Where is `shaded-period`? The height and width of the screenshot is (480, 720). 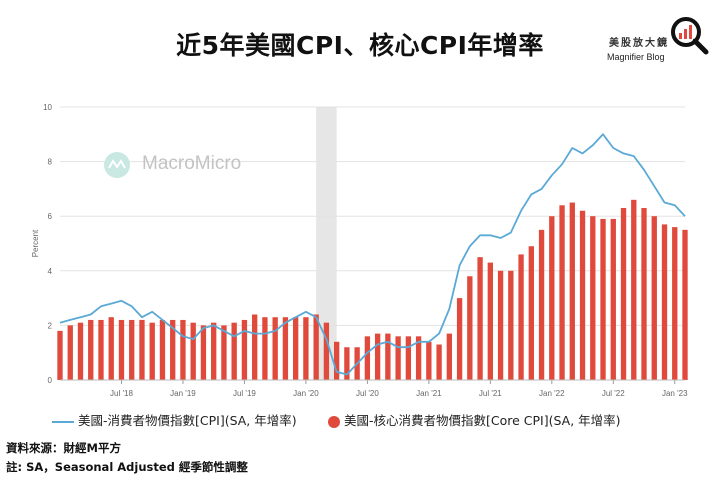
shaded-period is located at coordinates (326, 243).